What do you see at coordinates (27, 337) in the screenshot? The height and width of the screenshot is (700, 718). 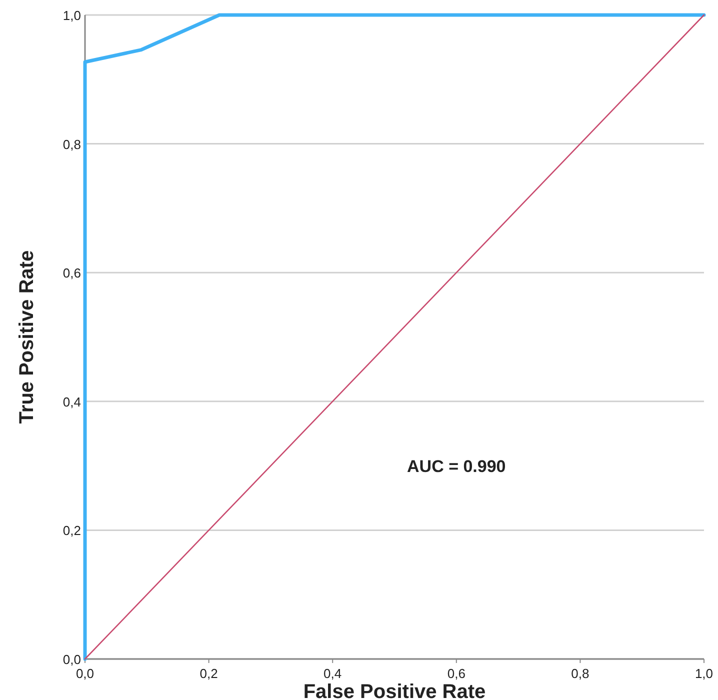 I see `y-axis-title: True Positive Rate` at bounding box center [27, 337].